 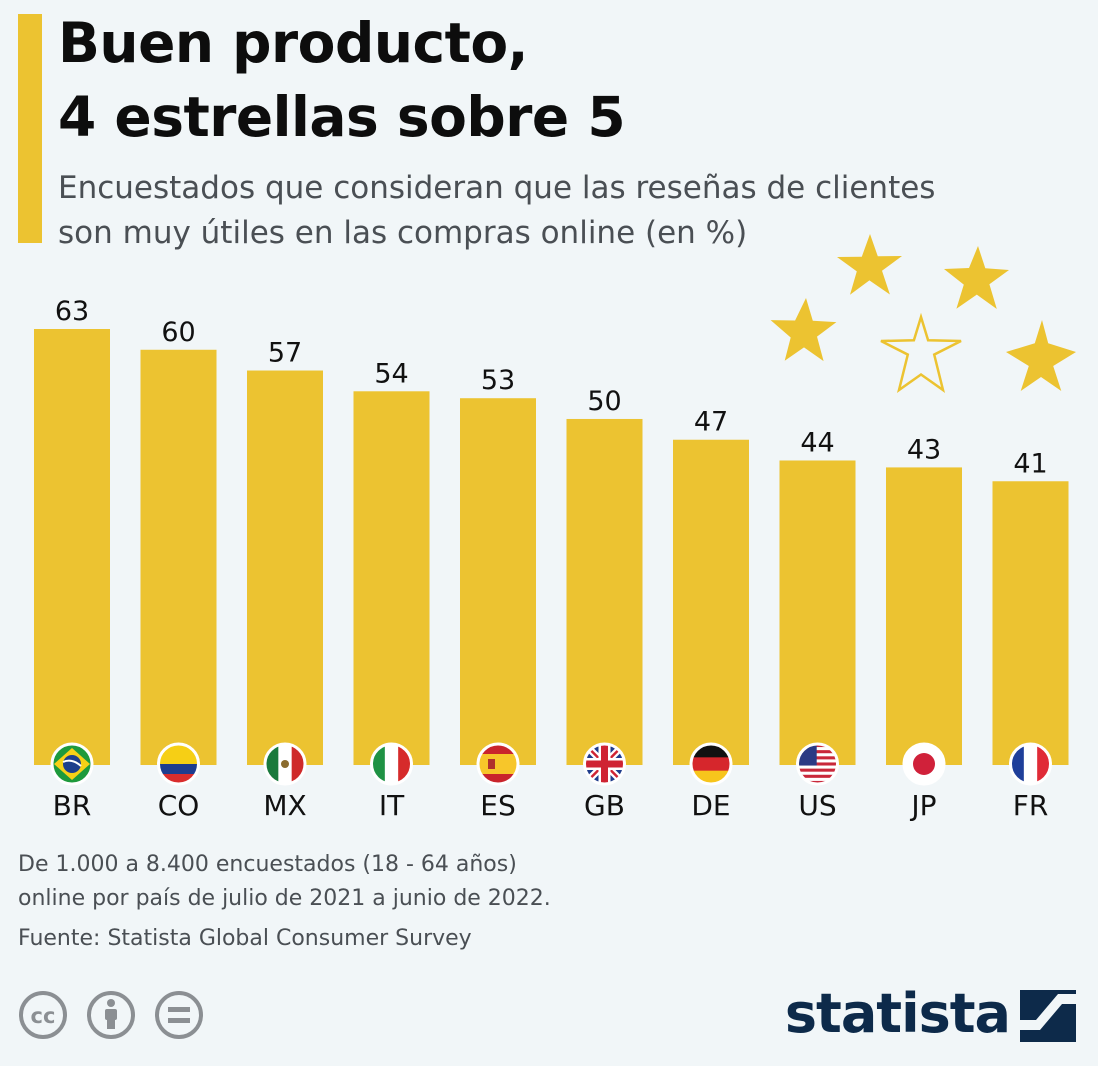 I want to click on bar-CO, so click(x=178, y=557).